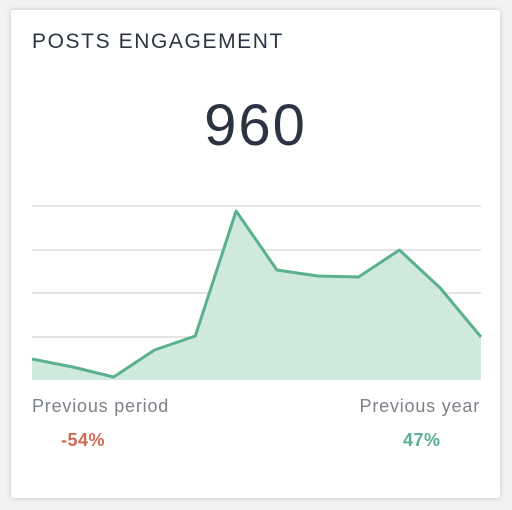 The height and width of the screenshot is (510, 512). What do you see at coordinates (83, 440) in the screenshot?
I see `previous-period-value: -54%` at bounding box center [83, 440].